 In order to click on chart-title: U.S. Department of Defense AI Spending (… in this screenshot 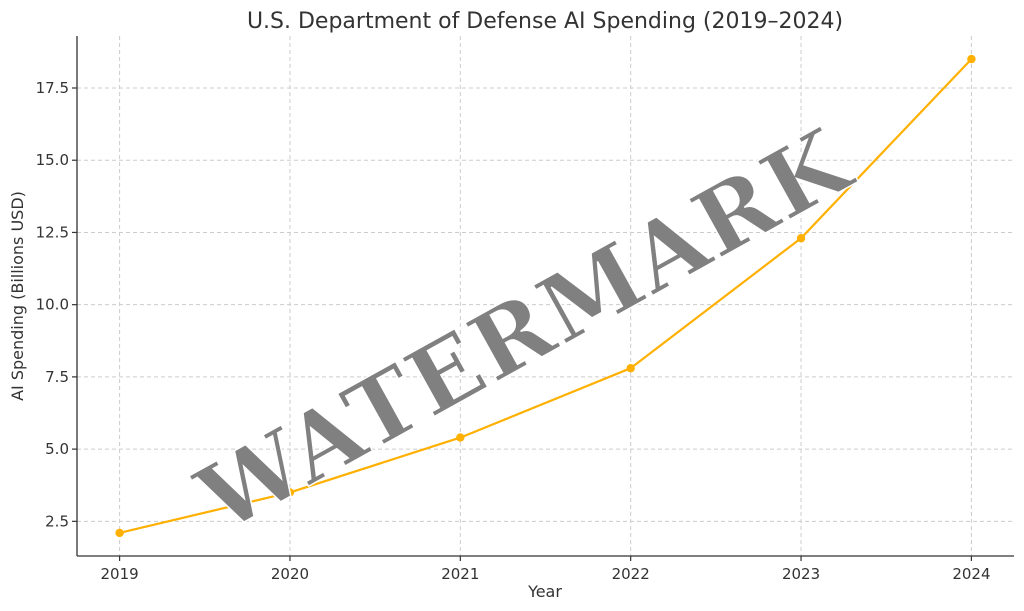, I will do `click(545, 21)`.